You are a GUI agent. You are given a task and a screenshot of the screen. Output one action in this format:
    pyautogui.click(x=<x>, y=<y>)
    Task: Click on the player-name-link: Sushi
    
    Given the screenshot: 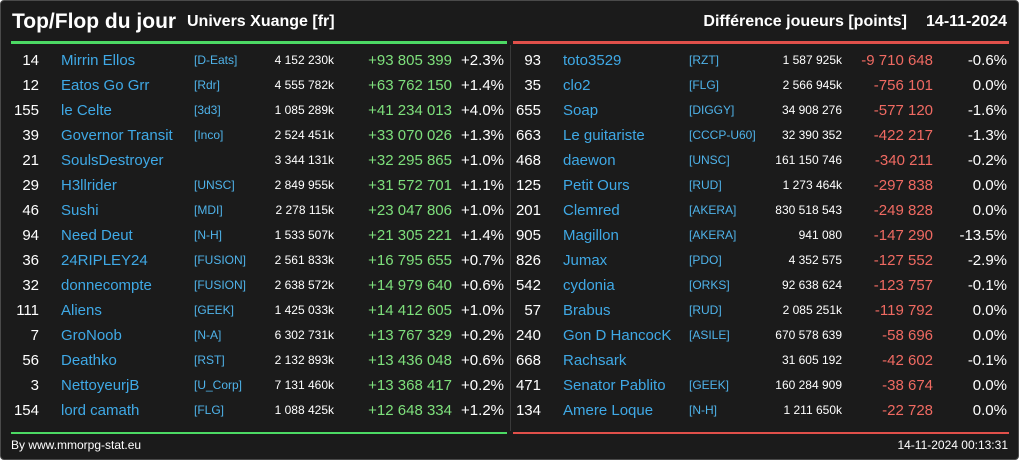 What is the action you would take?
    pyautogui.click(x=80, y=210)
    